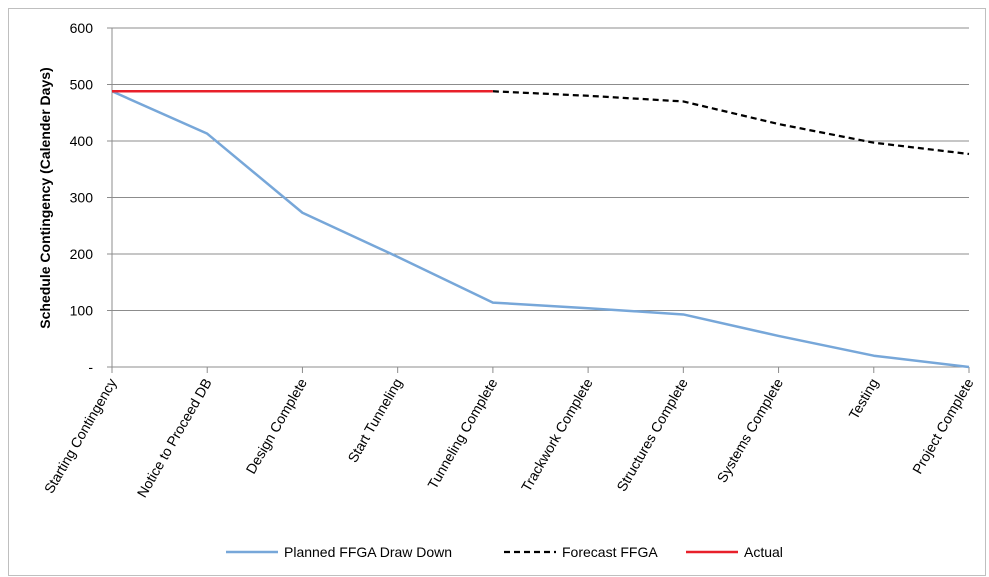 The height and width of the screenshot is (577, 989). What do you see at coordinates (80, 436) in the screenshot?
I see `x-tick-label: Starting Contingency` at bounding box center [80, 436].